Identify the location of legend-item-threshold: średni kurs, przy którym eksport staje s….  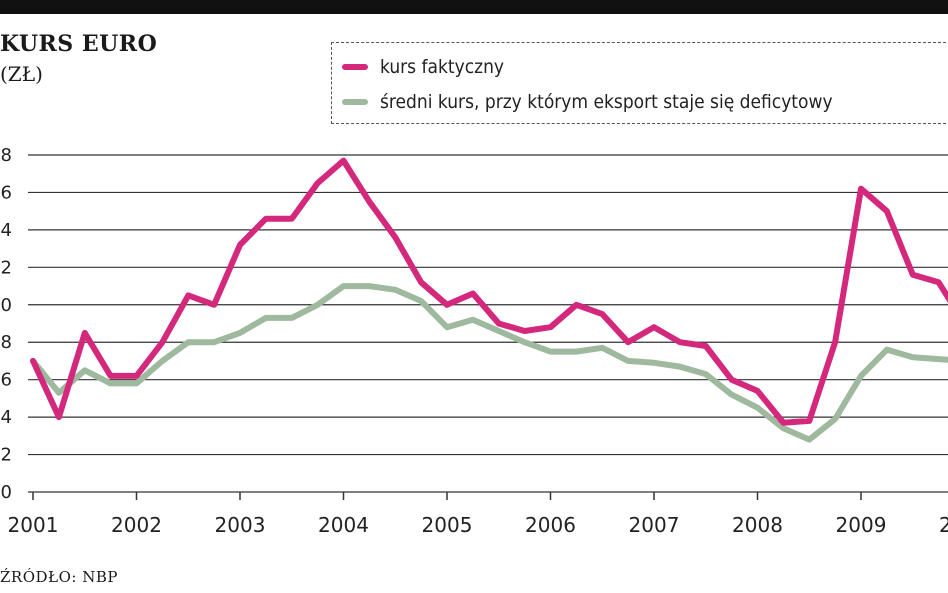
(582, 102).